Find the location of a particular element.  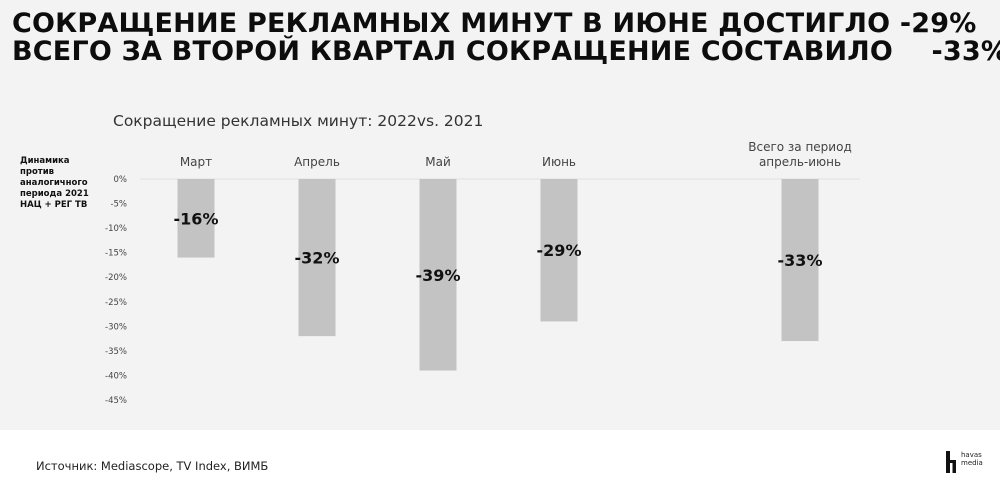

havas-h-icon is located at coordinates (951, 462).